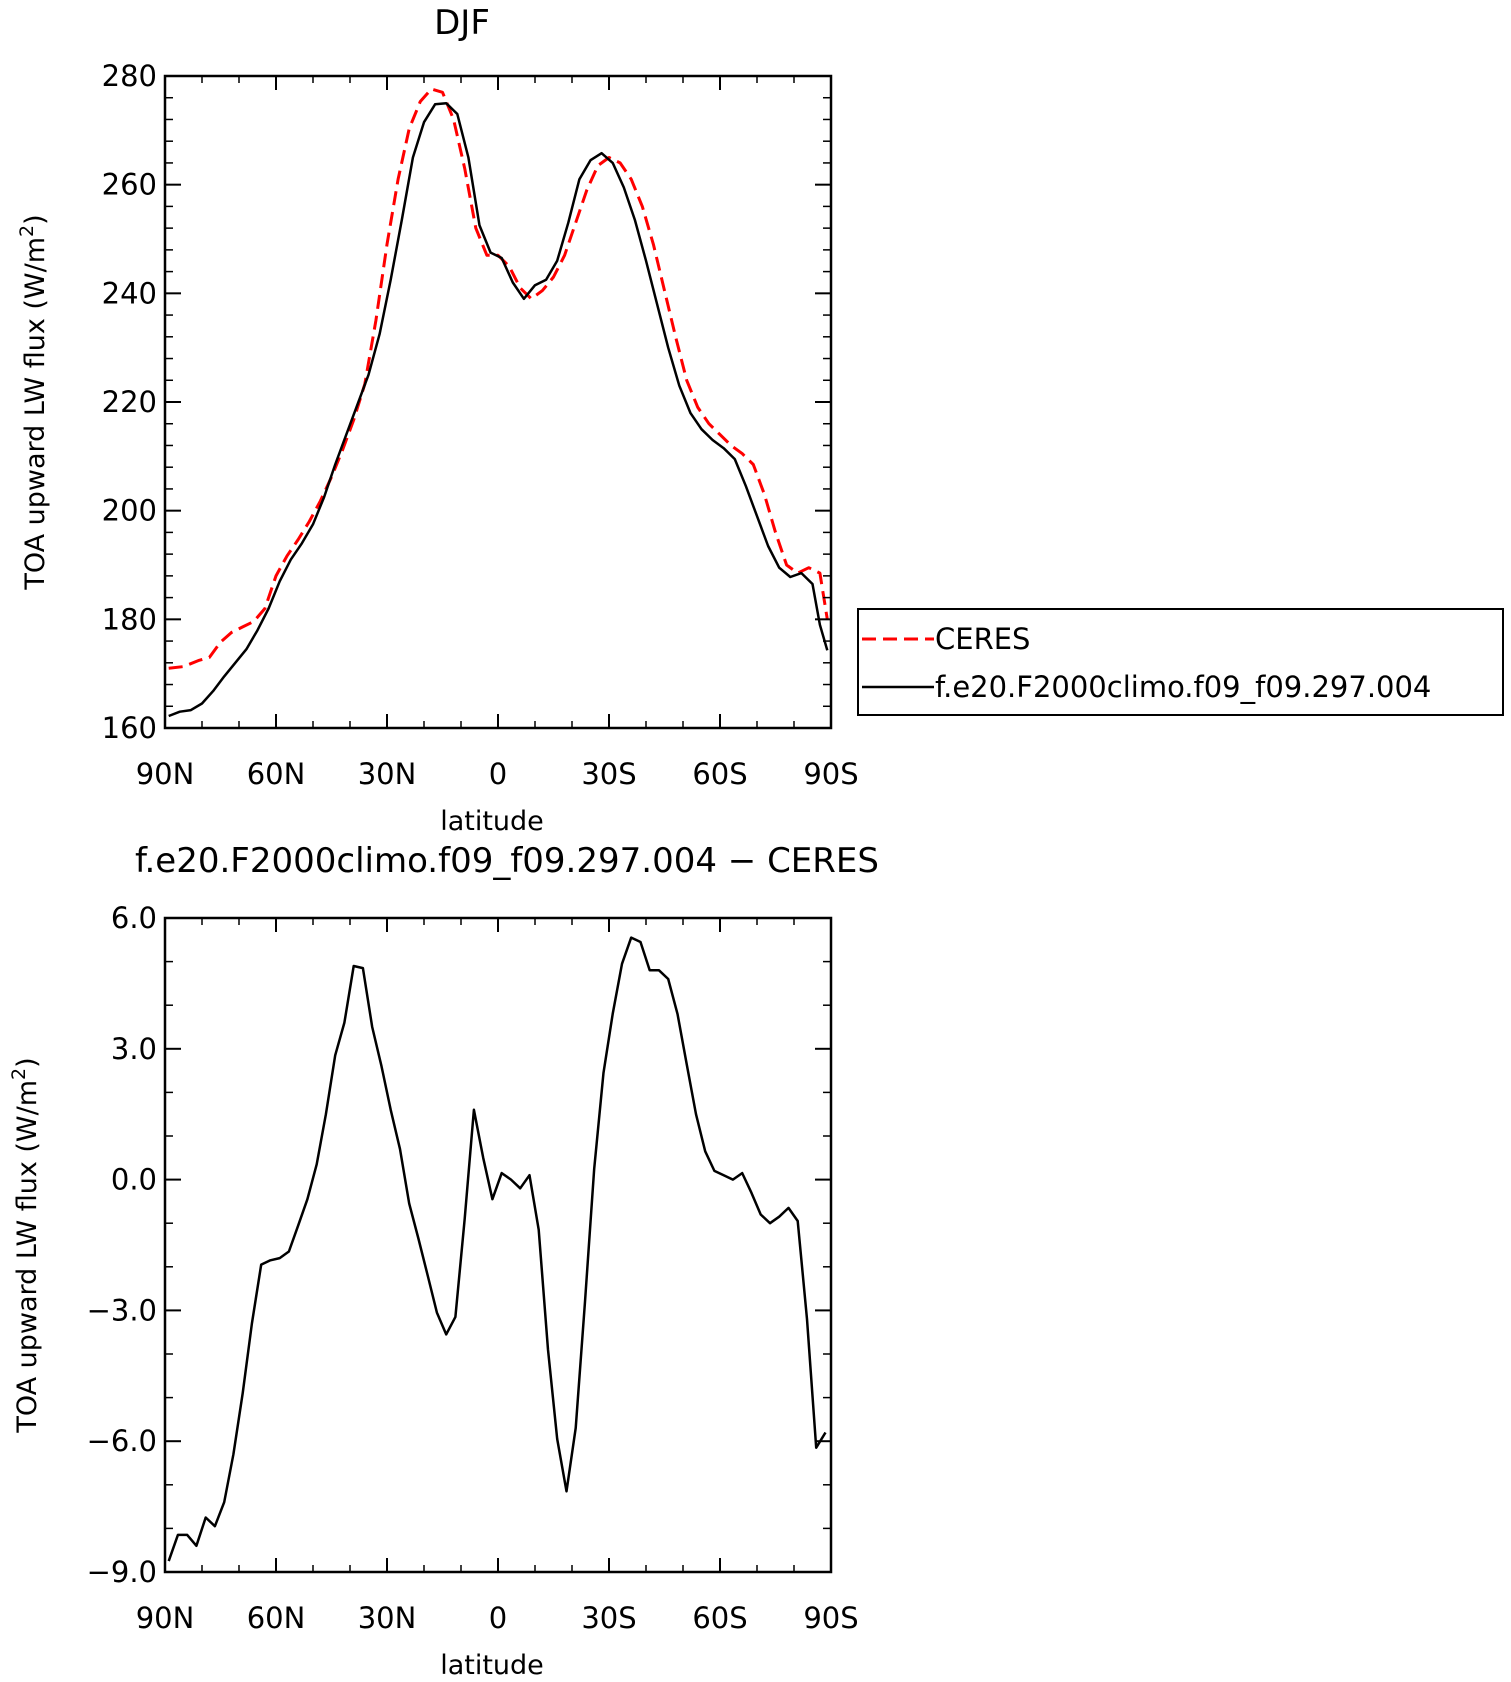  I want to click on top-y-tick-label: 260, so click(129, 185).